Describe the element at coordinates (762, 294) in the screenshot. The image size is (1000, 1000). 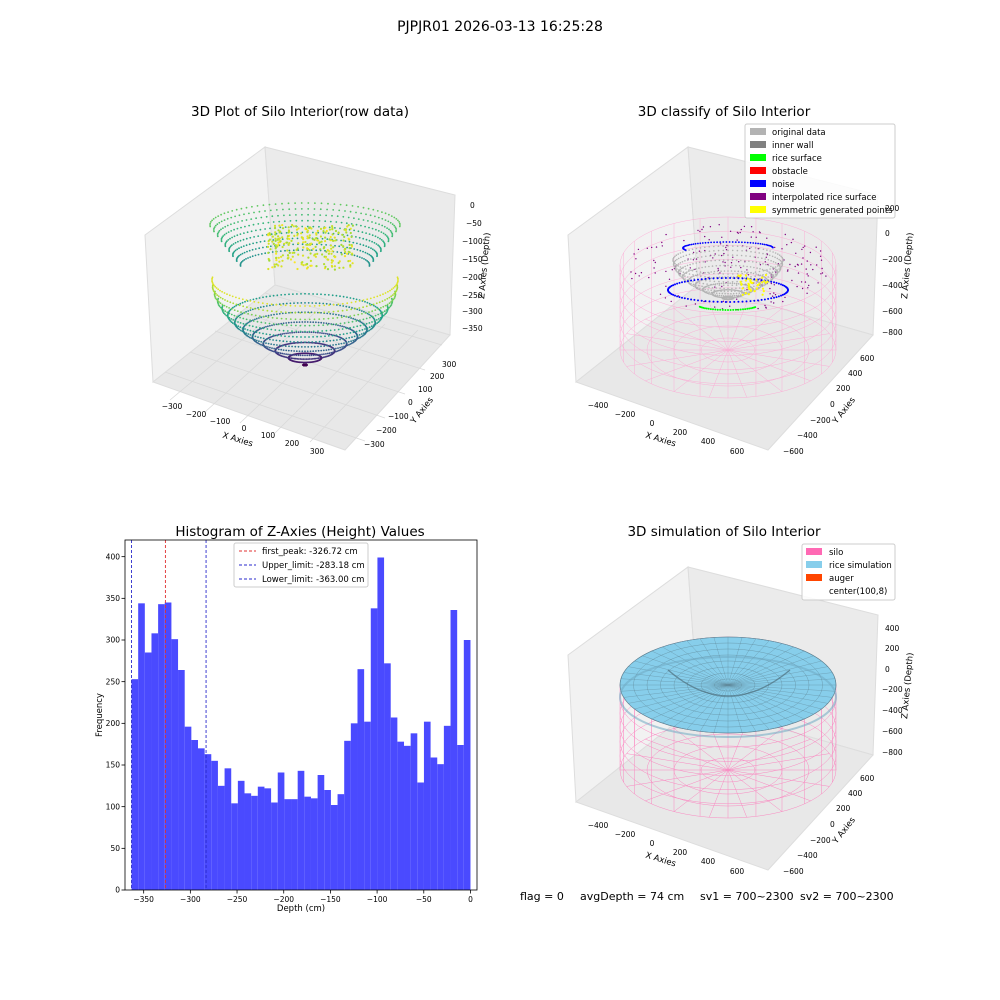
I see `classify-3d-point-symmetric` at that location.